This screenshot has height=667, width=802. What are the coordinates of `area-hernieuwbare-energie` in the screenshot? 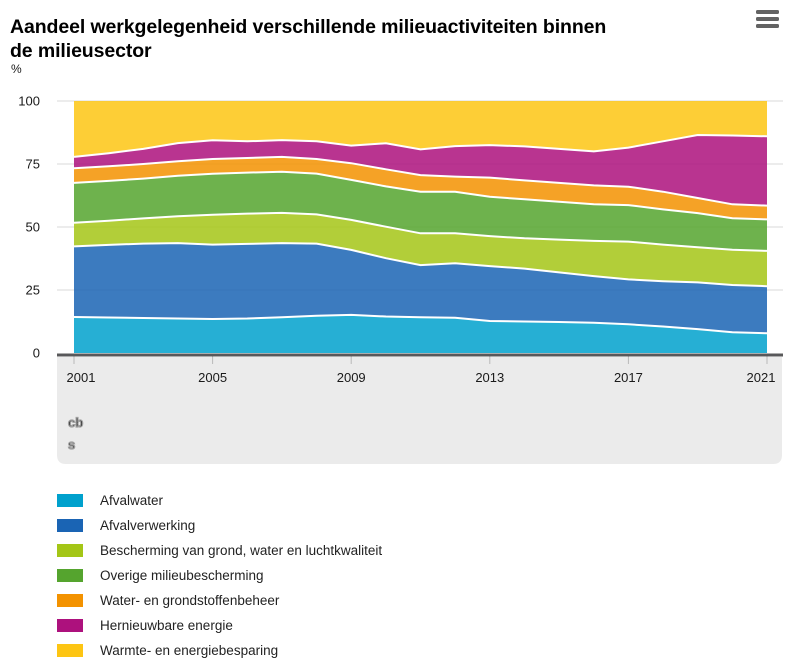 It's located at (420, 170).